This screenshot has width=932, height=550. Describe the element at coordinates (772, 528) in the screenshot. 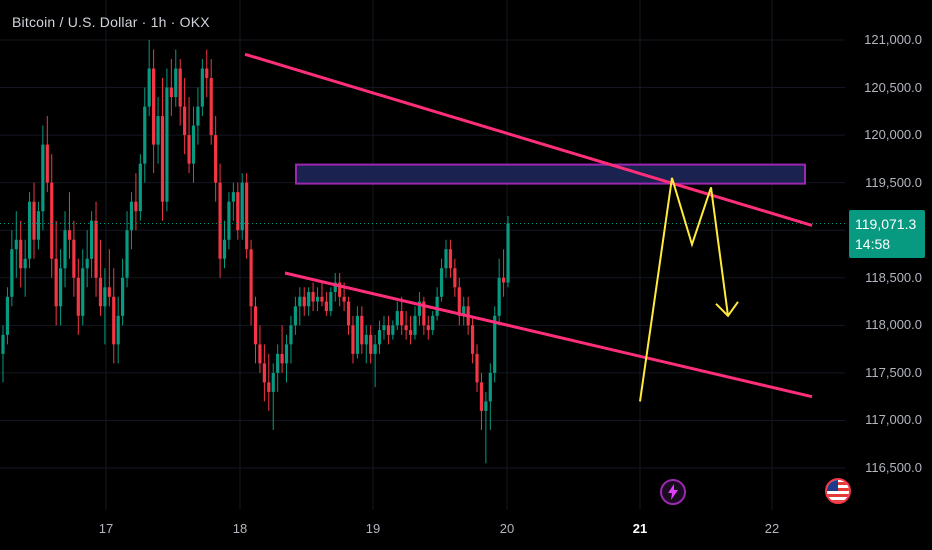

I see `time-tick-label: 22` at that location.